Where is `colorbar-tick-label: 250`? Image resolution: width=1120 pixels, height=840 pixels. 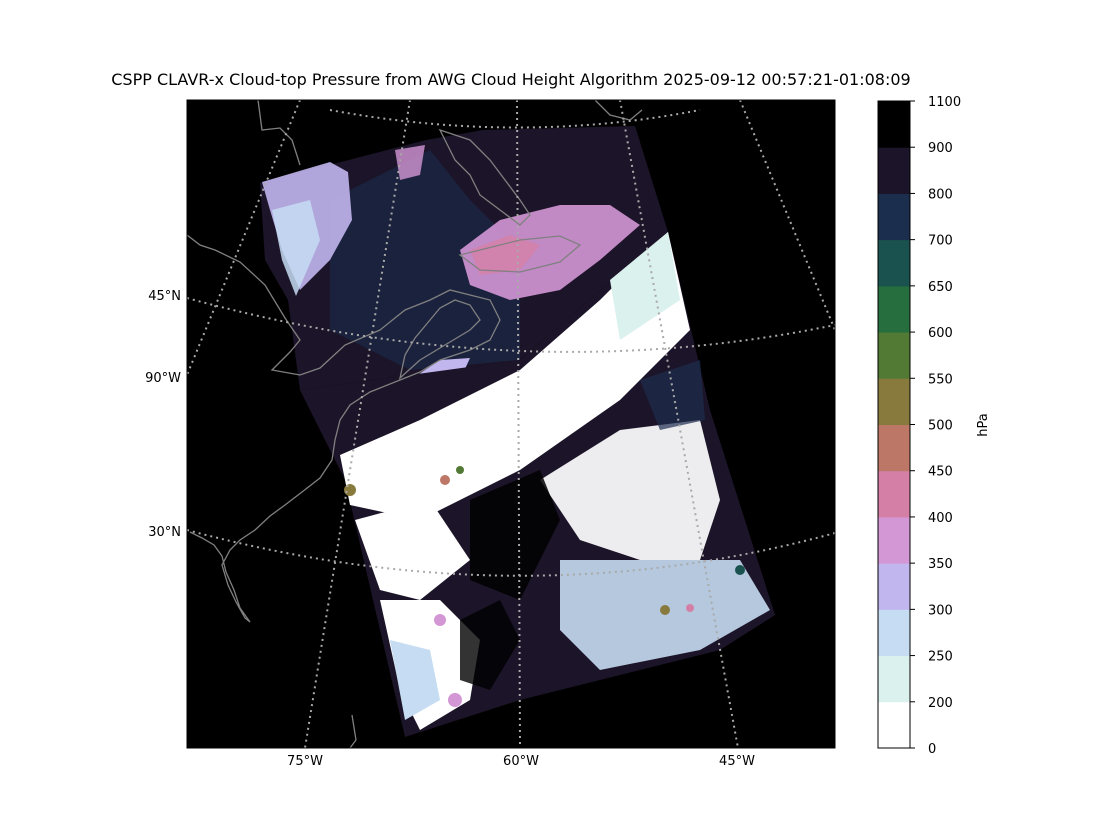
colorbar-tick-label: 250 is located at coordinates (940, 657).